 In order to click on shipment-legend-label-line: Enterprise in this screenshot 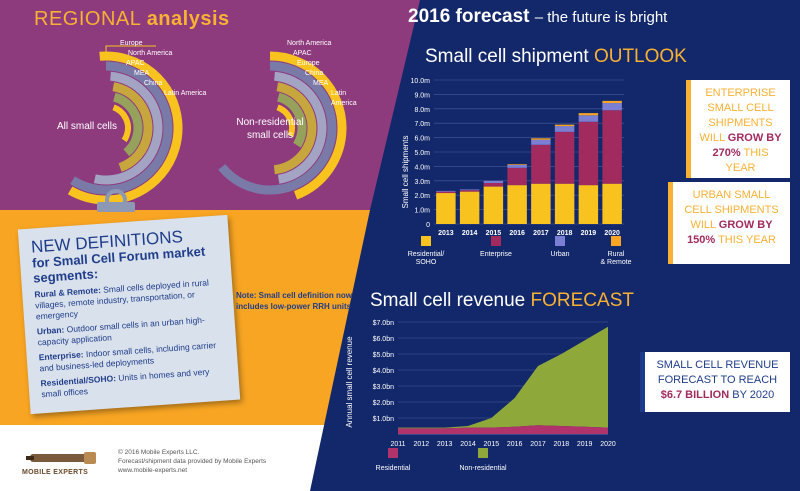, I will do `click(496, 254)`.